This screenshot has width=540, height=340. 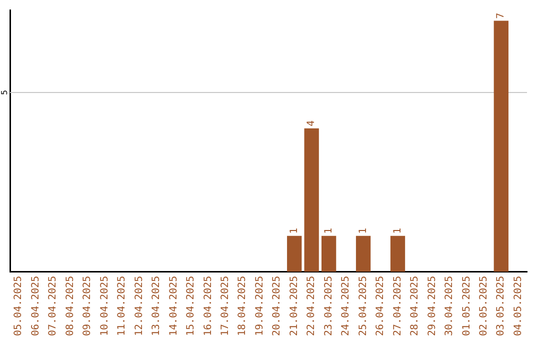 What do you see at coordinates (226, 306) in the screenshot?
I see `x-tick-label: 17.04.2025` at bounding box center [226, 306].